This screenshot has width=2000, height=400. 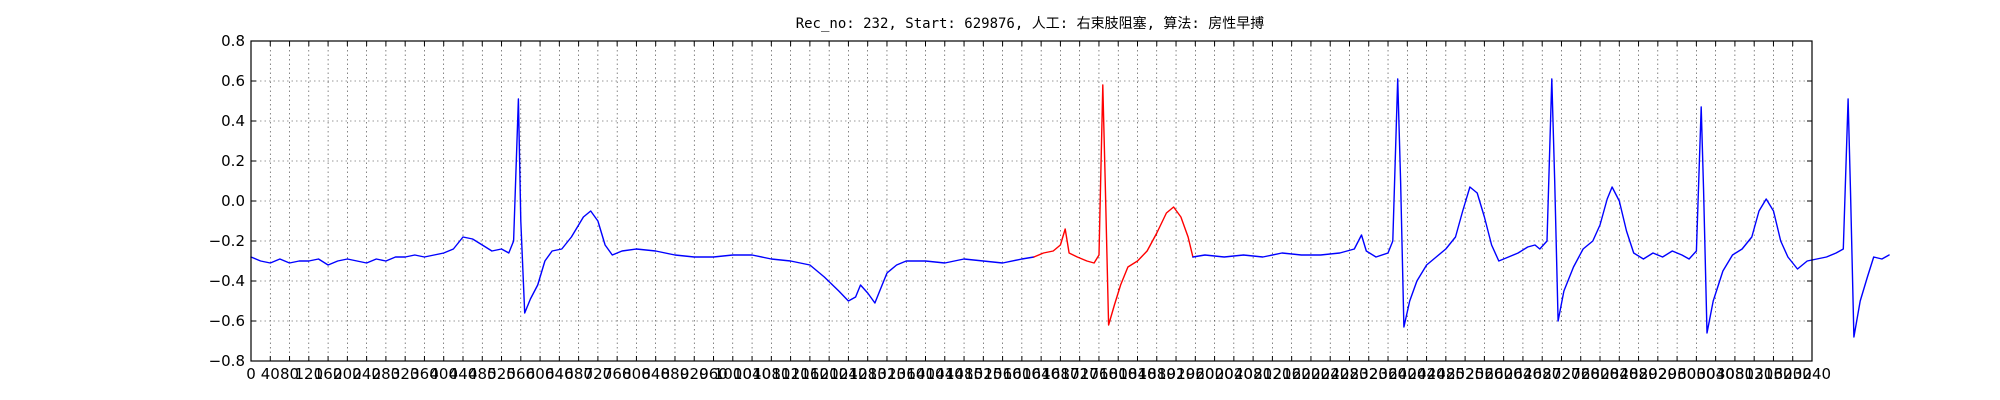 What do you see at coordinates (233, 161) in the screenshot?
I see `y-tick-label: 0.2` at bounding box center [233, 161].